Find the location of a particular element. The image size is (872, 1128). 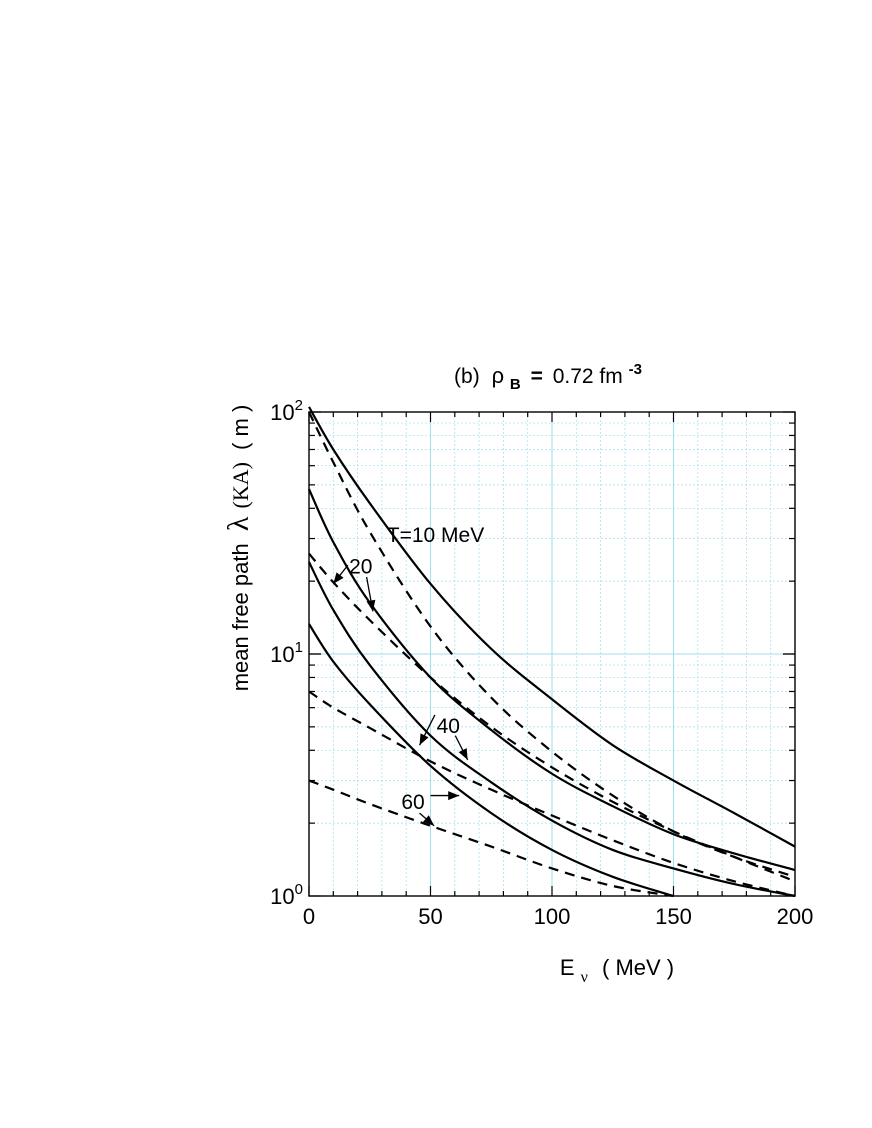

annotations: T=10 MeV 20 40 60 is located at coordinates (416, 669).